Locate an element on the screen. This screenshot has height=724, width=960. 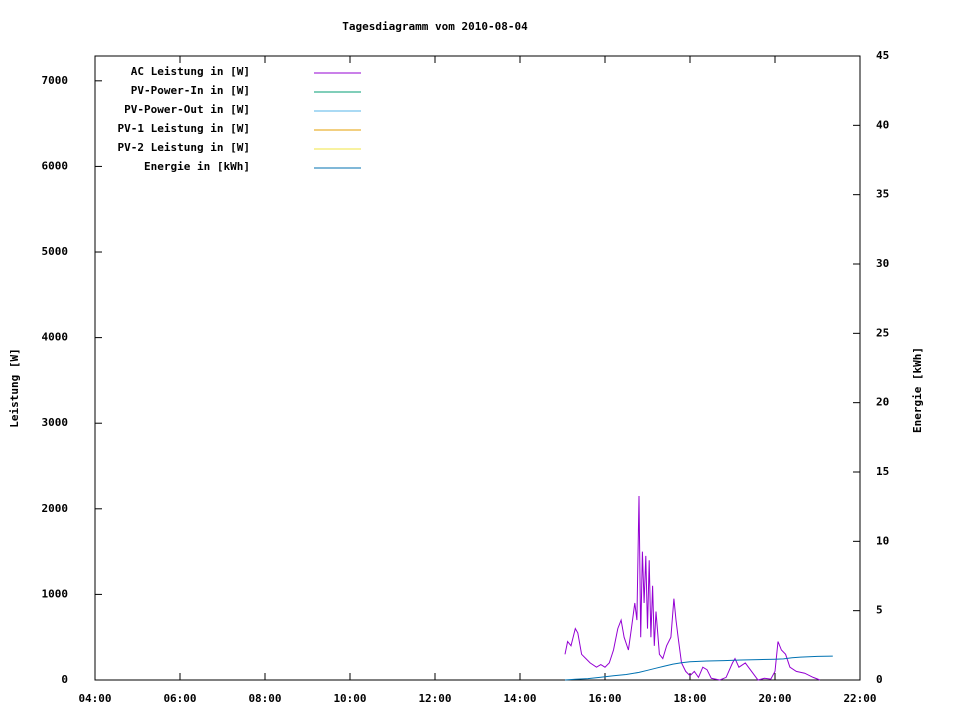
y-tick-label: 2000 is located at coordinates (55, 508).